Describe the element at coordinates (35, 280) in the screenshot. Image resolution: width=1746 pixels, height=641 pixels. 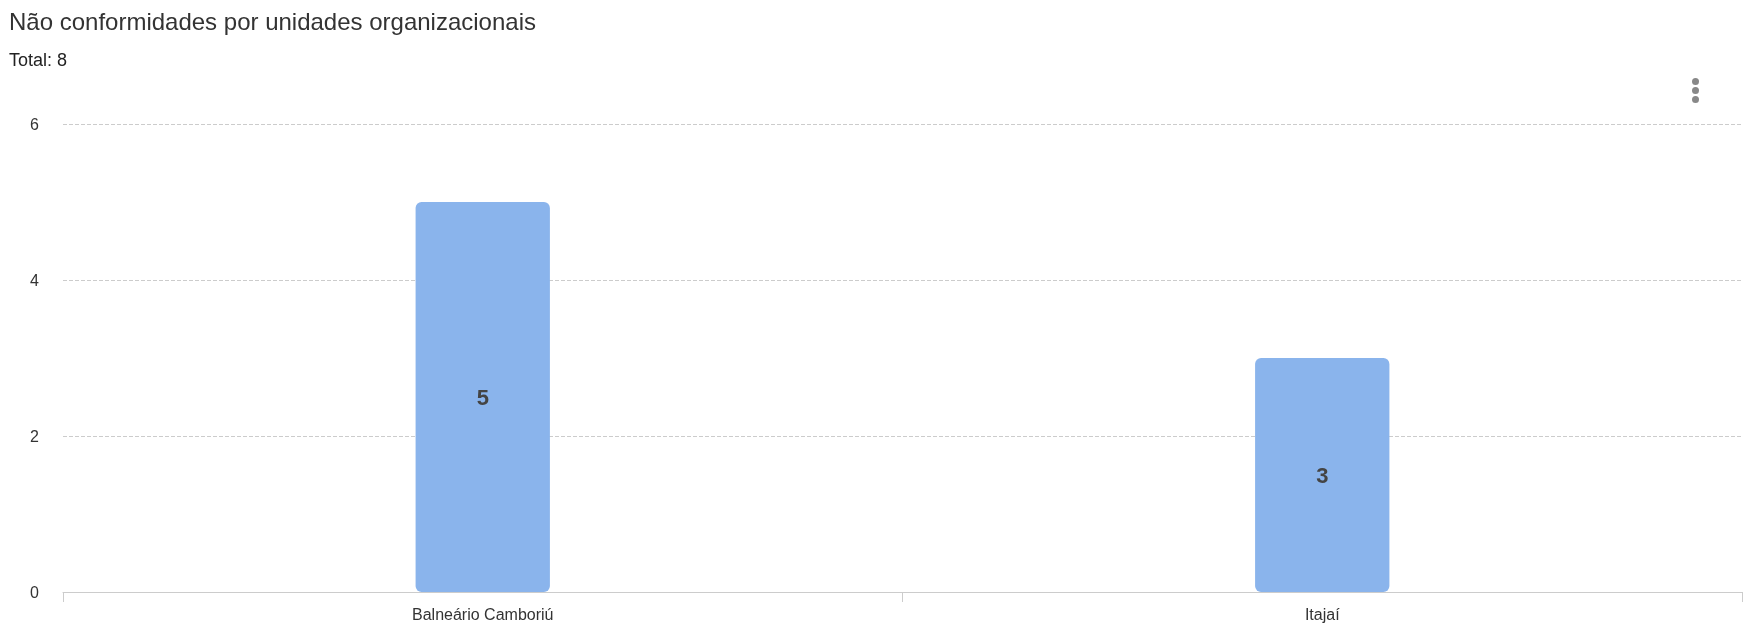
I see `y-tick-label: 4` at that location.